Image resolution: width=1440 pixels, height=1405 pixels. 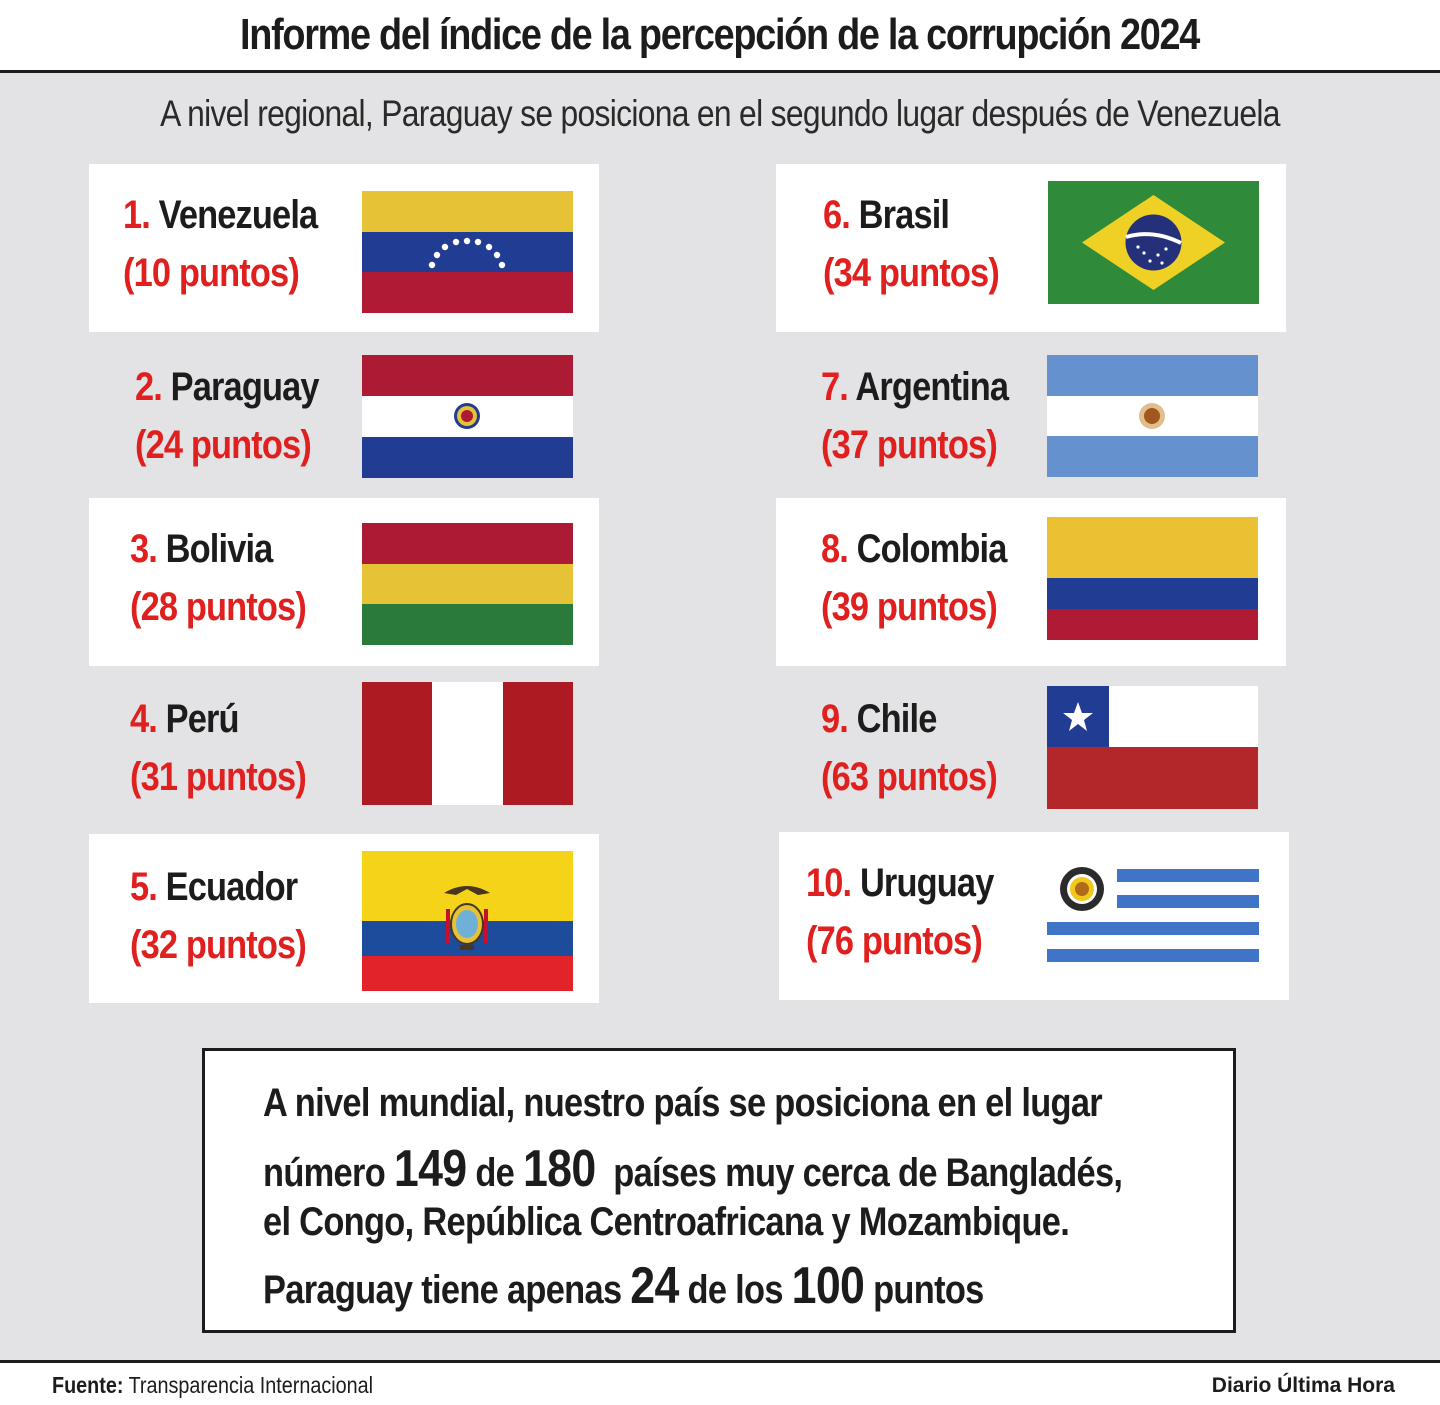 What do you see at coordinates (467, 416) in the screenshot?
I see `paraguay-flag-icon` at bounding box center [467, 416].